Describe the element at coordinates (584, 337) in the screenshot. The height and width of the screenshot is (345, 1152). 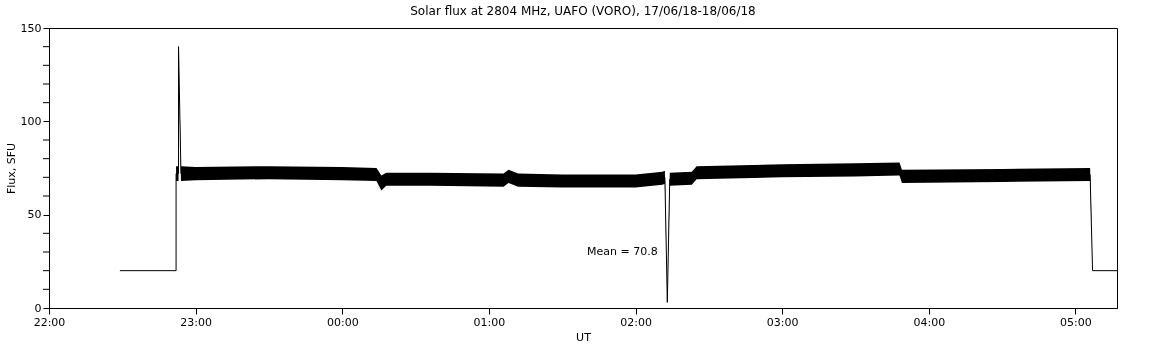
I see `x-axis-title: UT` at that location.